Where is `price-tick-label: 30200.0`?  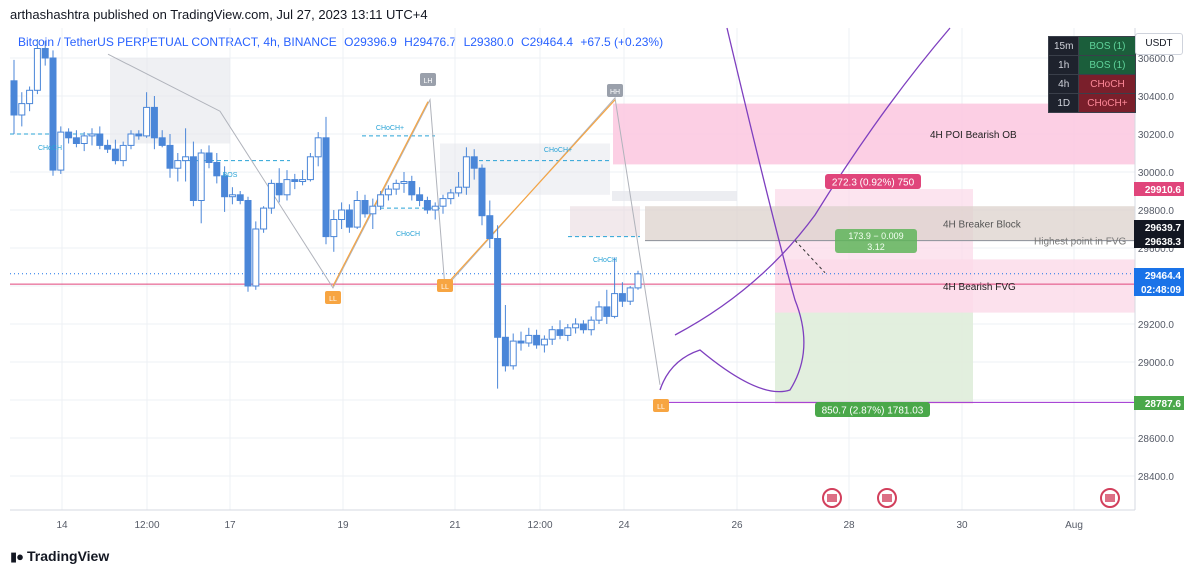
price-tick-label: 30200.0 is located at coordinates (1156, 135).